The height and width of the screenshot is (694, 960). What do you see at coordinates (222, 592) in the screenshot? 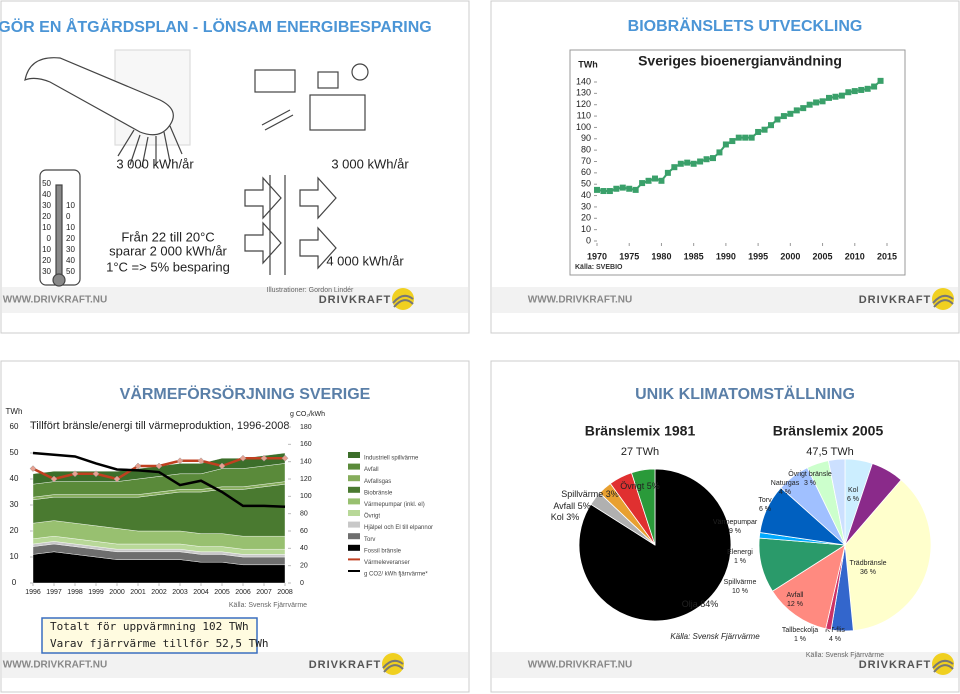
I see `x-tick-label: 2005` at bounding box center [222, 592].